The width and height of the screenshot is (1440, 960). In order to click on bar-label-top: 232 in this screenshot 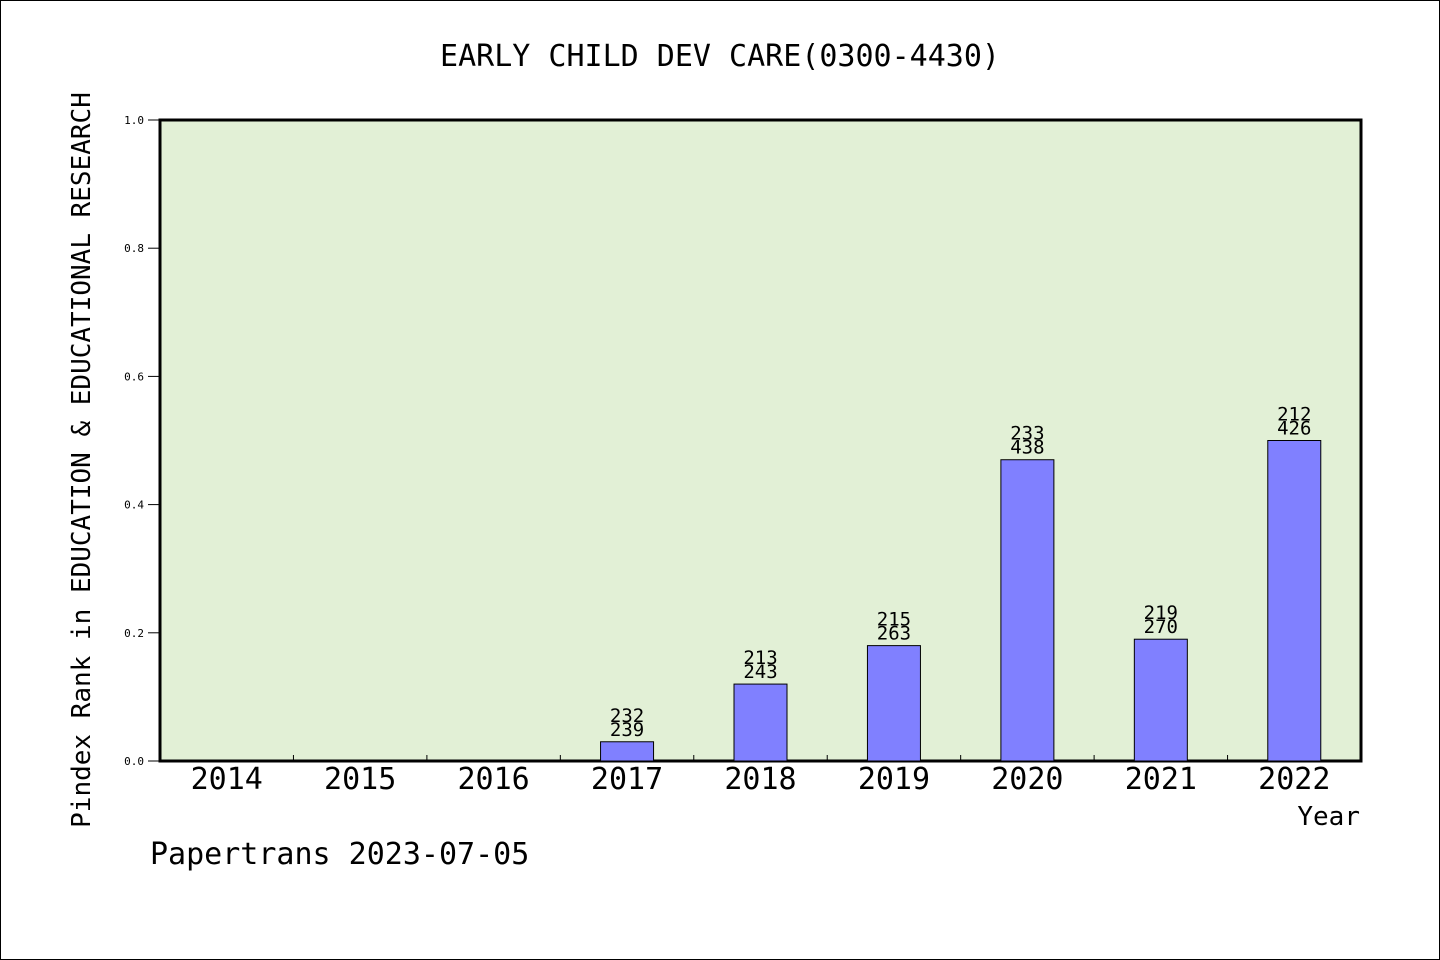, I will do `click(627, 716)`.